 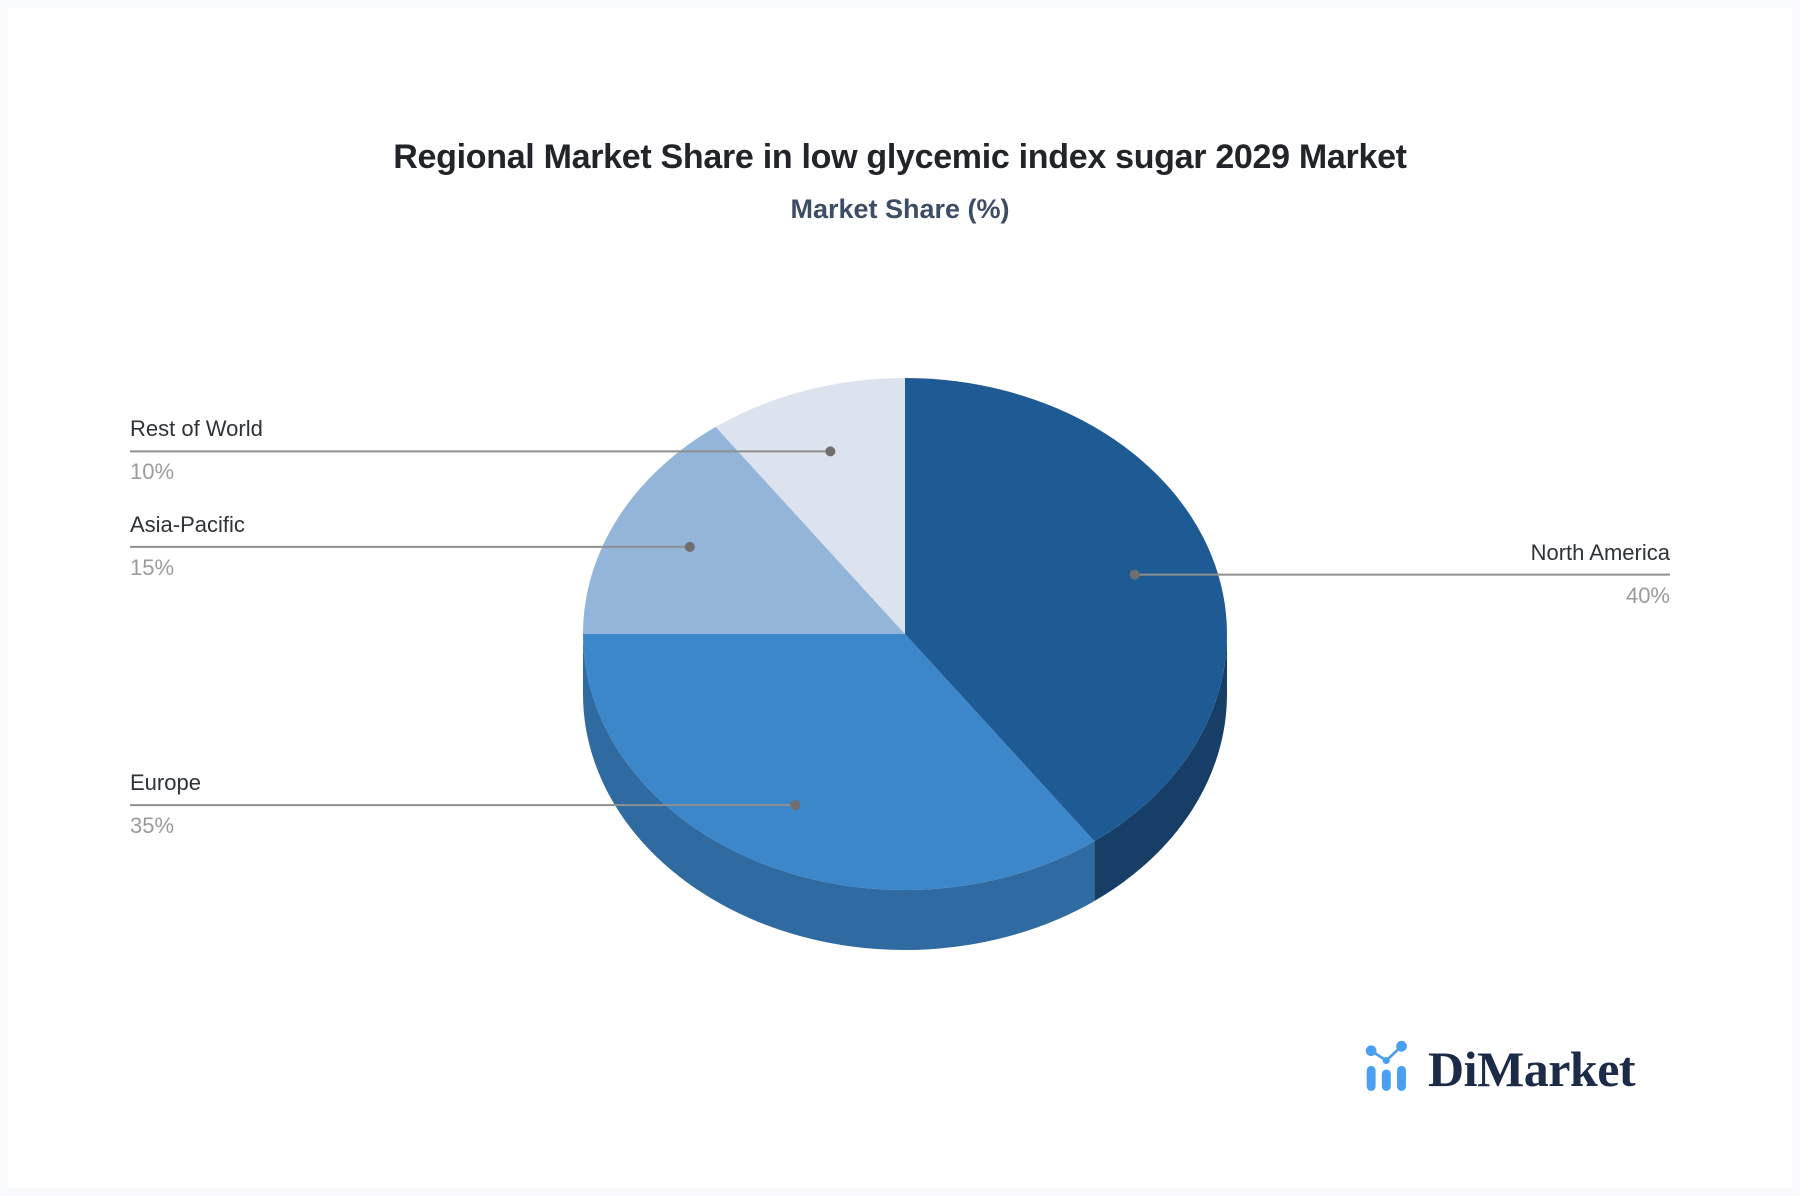 What do you see at coordinates (1386, 1065) in the screenshot?
I see `bar-line-chart-icon` at bounding box center [1386, 1065].